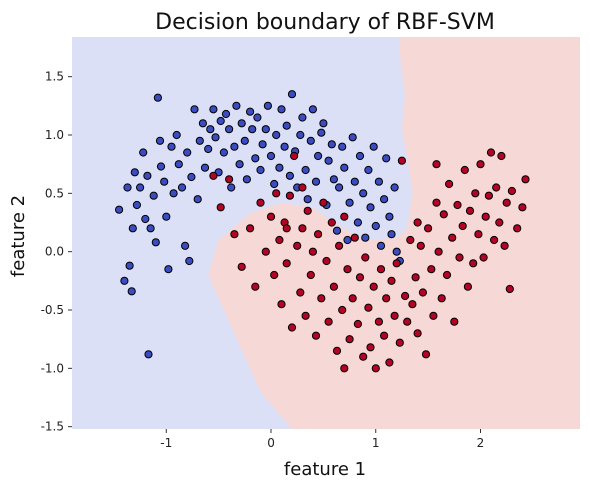  I want to click on y-tick-label: 0.0, so click(54, 252).